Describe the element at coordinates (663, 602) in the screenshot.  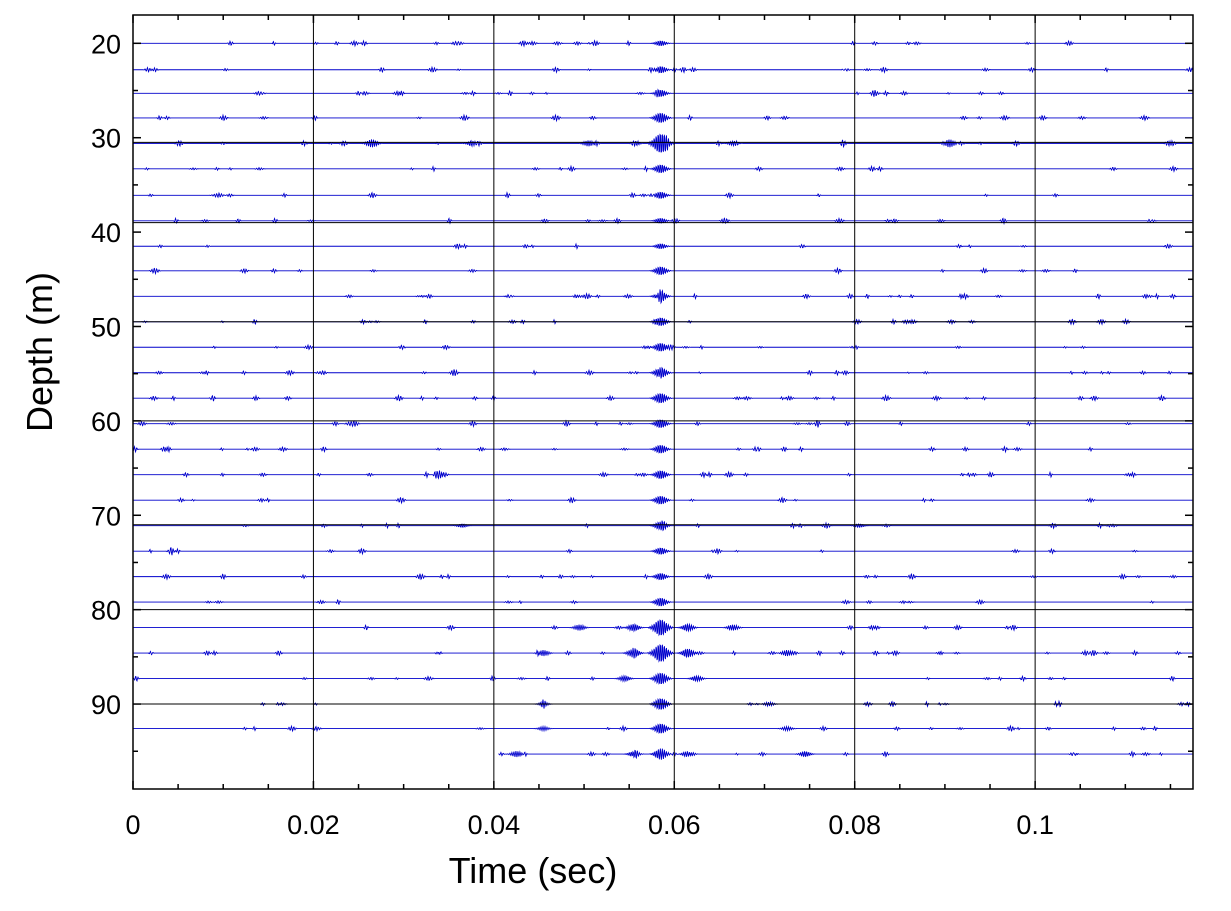
I see `trace-line-depth-79.2` at that location.